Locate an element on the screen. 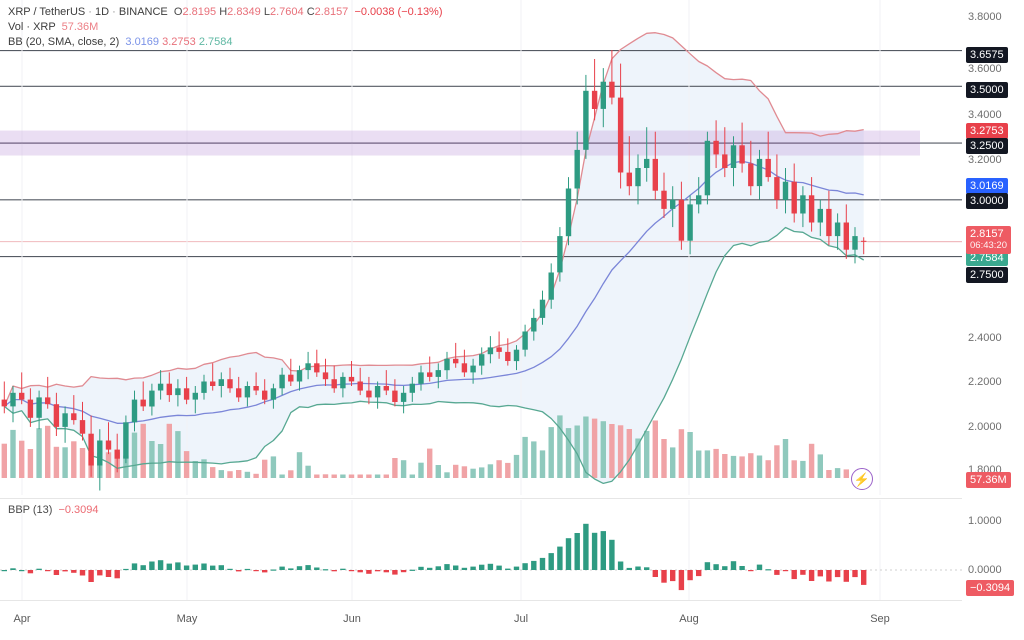  bbp-chart-svg is located at coordinates (481, 550).